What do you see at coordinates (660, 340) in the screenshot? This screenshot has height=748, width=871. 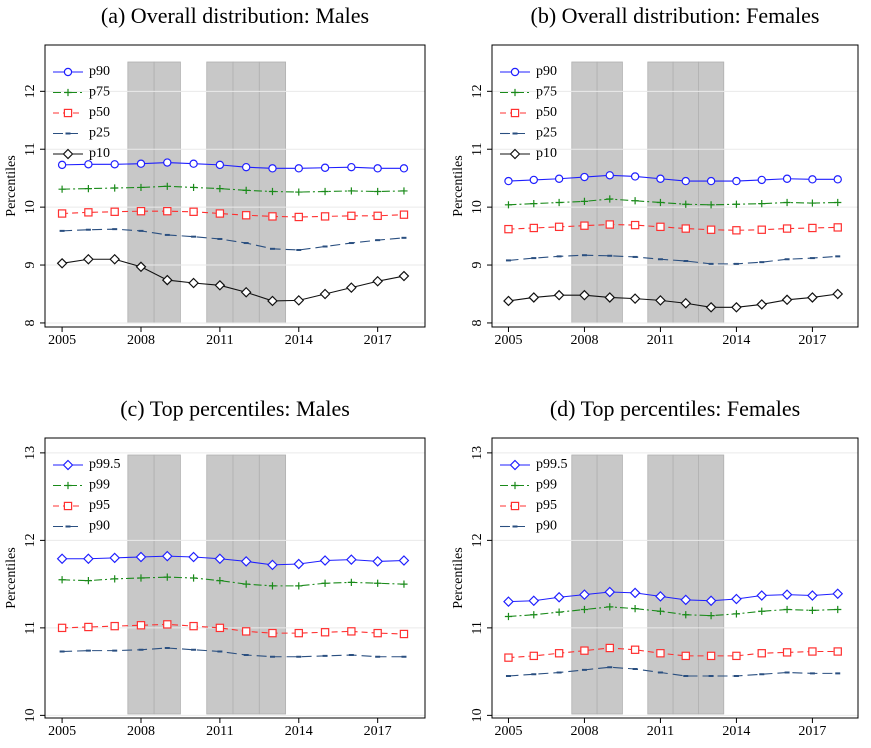 I see `x-tick-label: 2011` at bounding box center [660, 340].